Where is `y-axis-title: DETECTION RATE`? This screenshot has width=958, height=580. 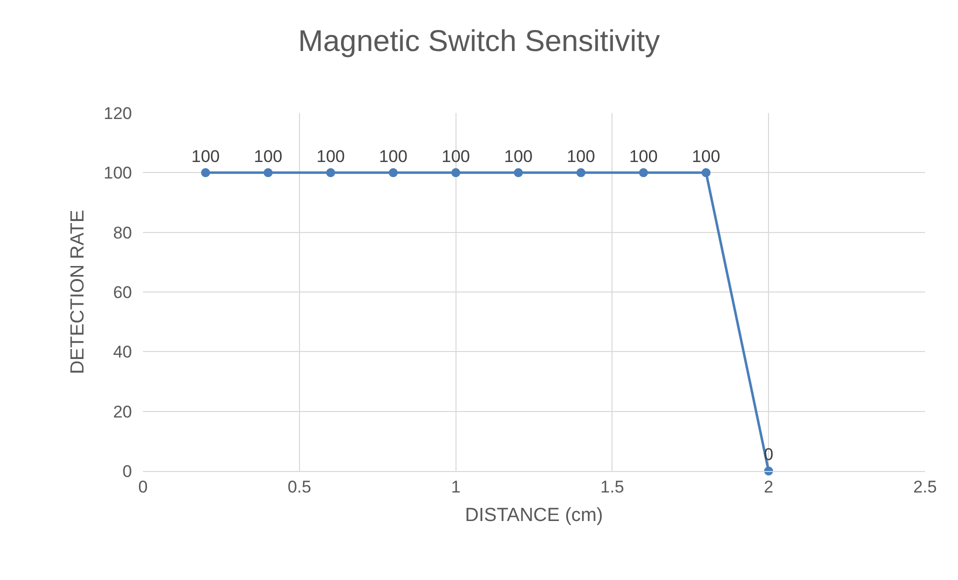 y-axis-title: DETECTION RATE is located at coordinates (77, 292).